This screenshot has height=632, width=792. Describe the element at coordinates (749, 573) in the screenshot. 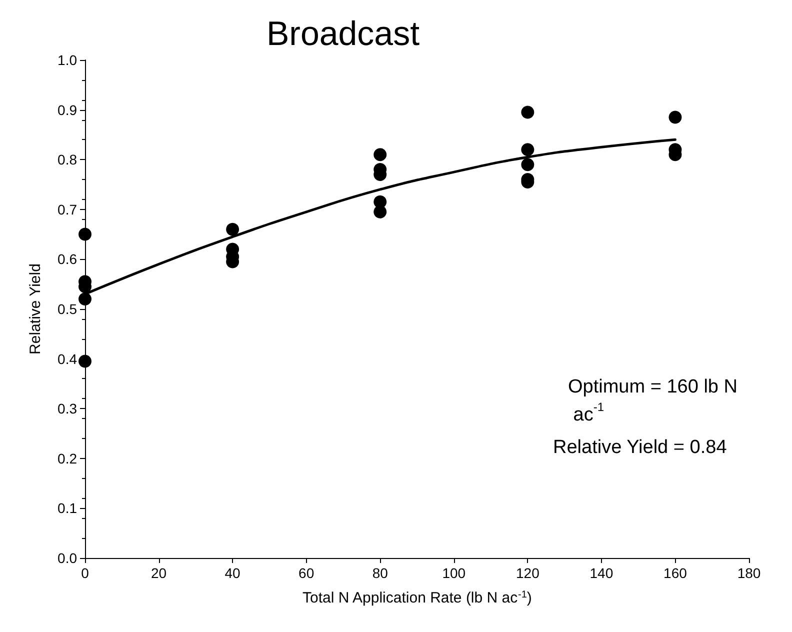

I see `x-tick-label: 180` at that location.